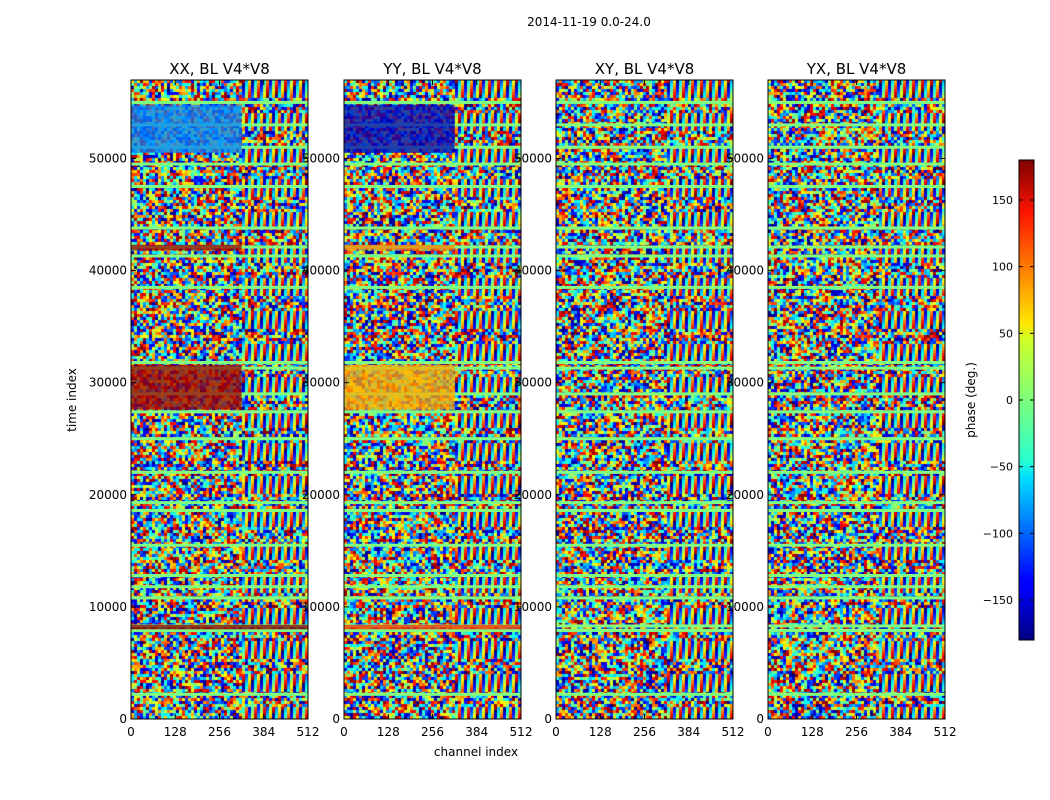  What do you see at coordinates (476, 752) in the screenshot?
I see `x-axis-label: channel index` at bounding box center [476, 752].